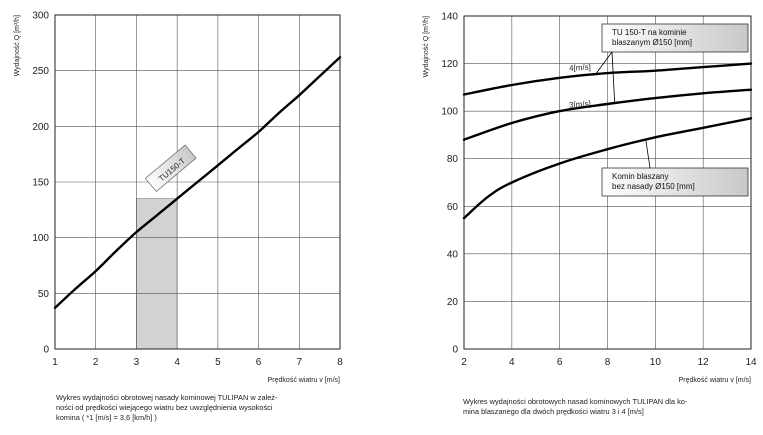  Describe the element at coordinates (652, 42) in the screenshot. I see `annotation-text: blaszanym Ø150 [mm]` at that location.